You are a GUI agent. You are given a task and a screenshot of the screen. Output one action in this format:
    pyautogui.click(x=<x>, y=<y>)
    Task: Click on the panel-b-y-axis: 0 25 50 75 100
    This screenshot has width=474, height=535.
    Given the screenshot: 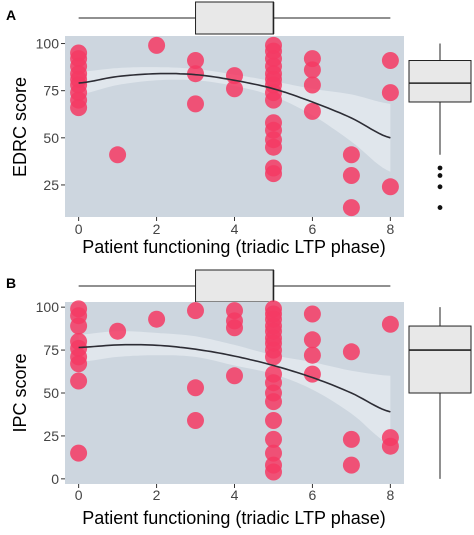 What is the action you would take?
    pyautogui.click(x=50, y=393)
    